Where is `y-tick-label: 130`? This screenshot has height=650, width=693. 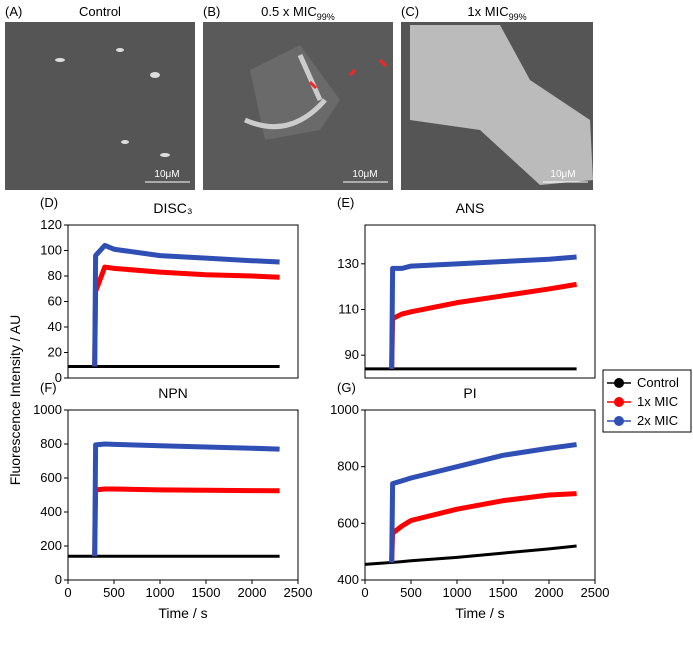 y-tick-label: 130 is located at coordinates (348, 263).